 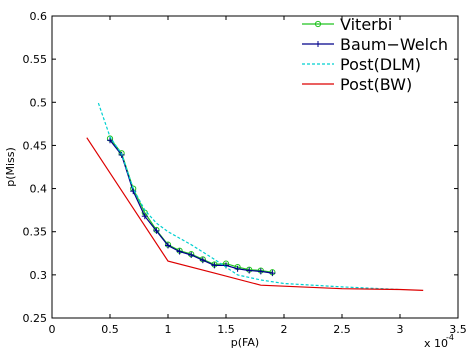 I want to click on legend-entry: Baum−Welch, so click(x=375, y=44).